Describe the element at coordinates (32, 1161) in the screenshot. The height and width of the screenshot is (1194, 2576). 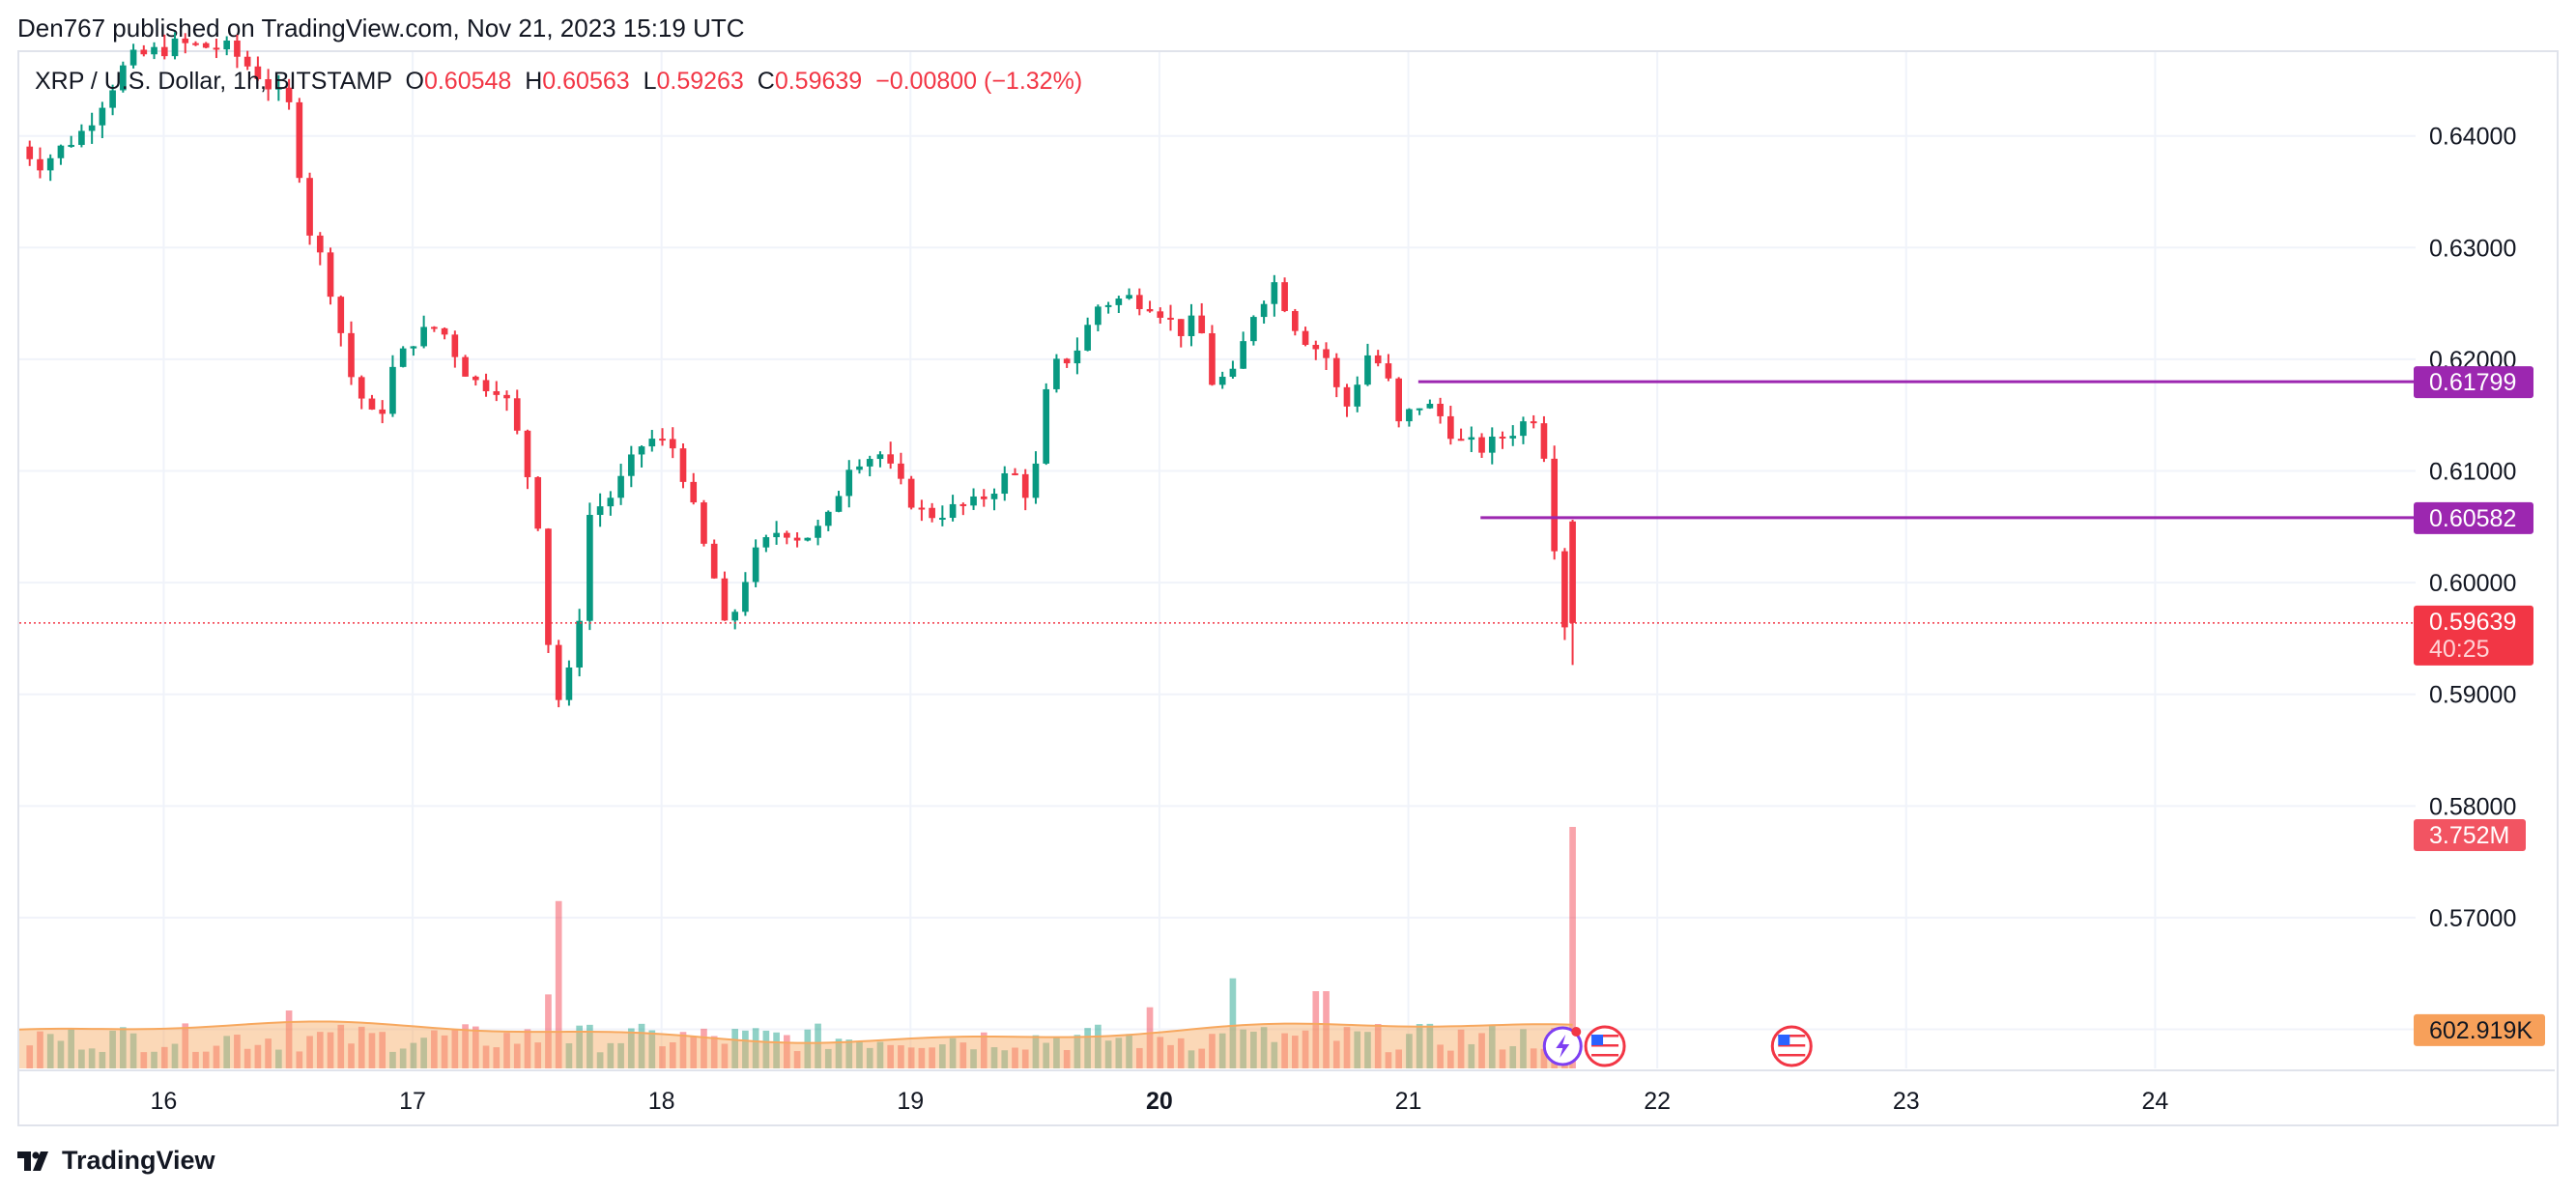
I see `tradingview-logo-icon` at that location.